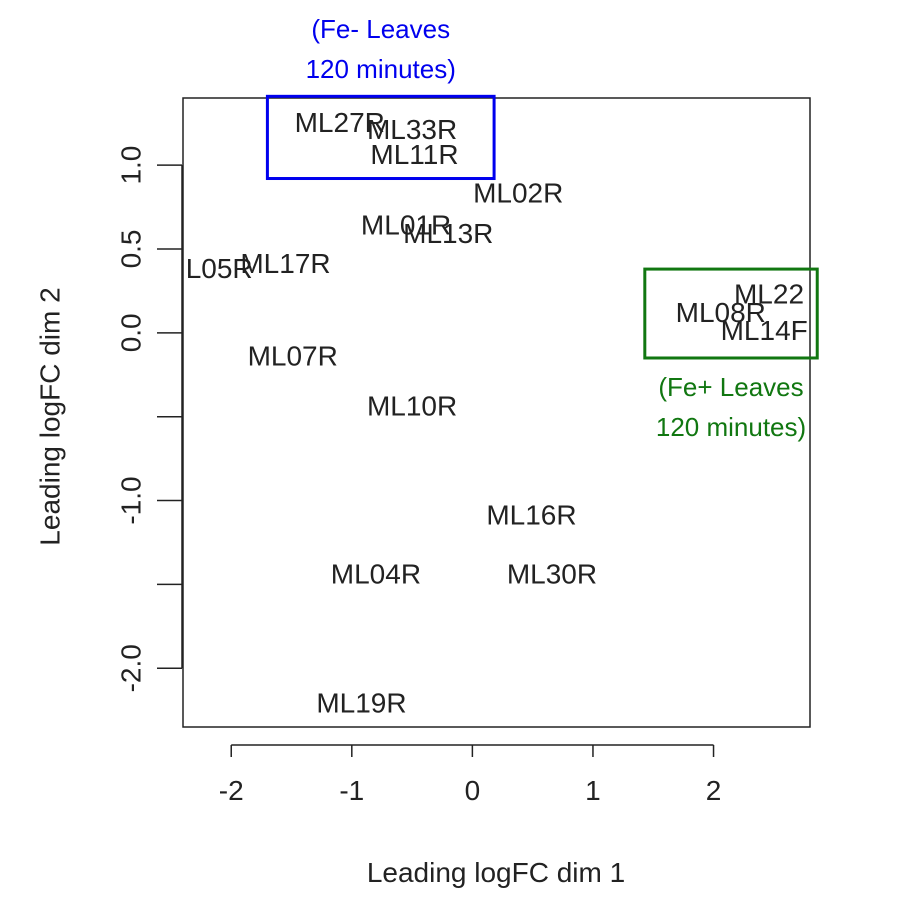 The width and height of the screenshot is (917, 903). I want to click on annotation-caption: (Fe- Leaves, so click(380, 29).